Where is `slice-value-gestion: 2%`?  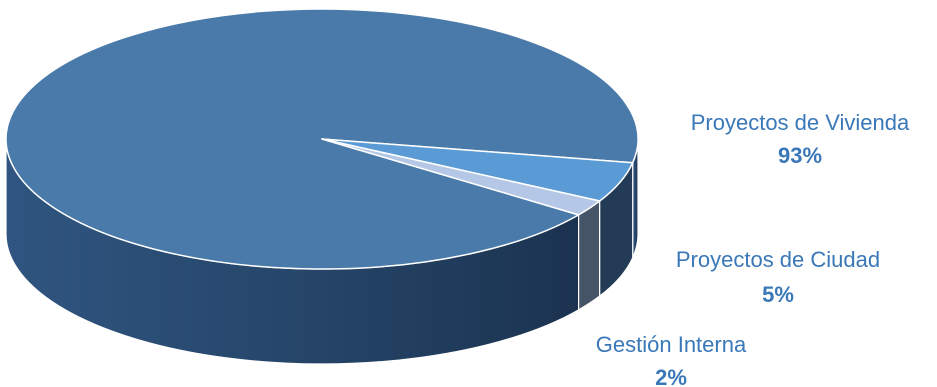
slice-value-gestion: 2% is located at coordinates (671, 376).